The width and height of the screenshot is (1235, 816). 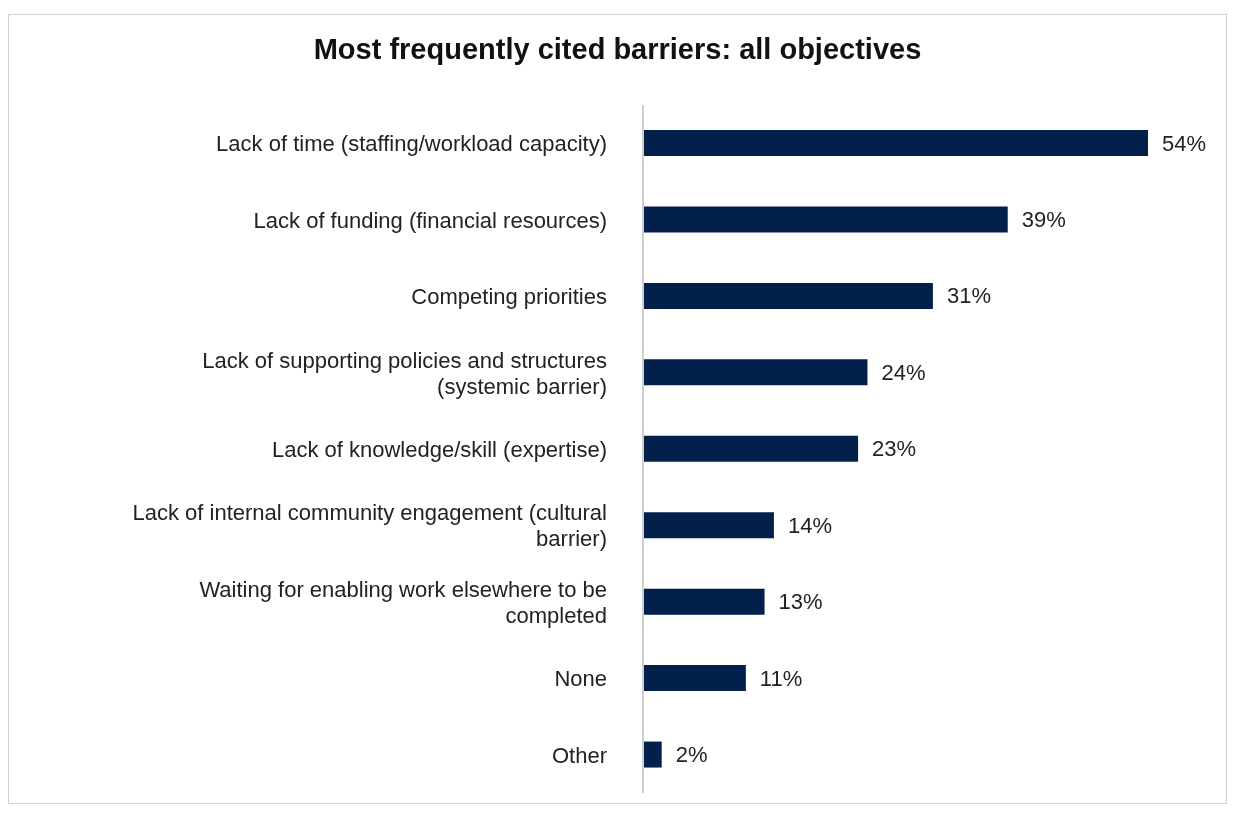 I want to click on y-tick-label: None, so click(x=580, y=678).